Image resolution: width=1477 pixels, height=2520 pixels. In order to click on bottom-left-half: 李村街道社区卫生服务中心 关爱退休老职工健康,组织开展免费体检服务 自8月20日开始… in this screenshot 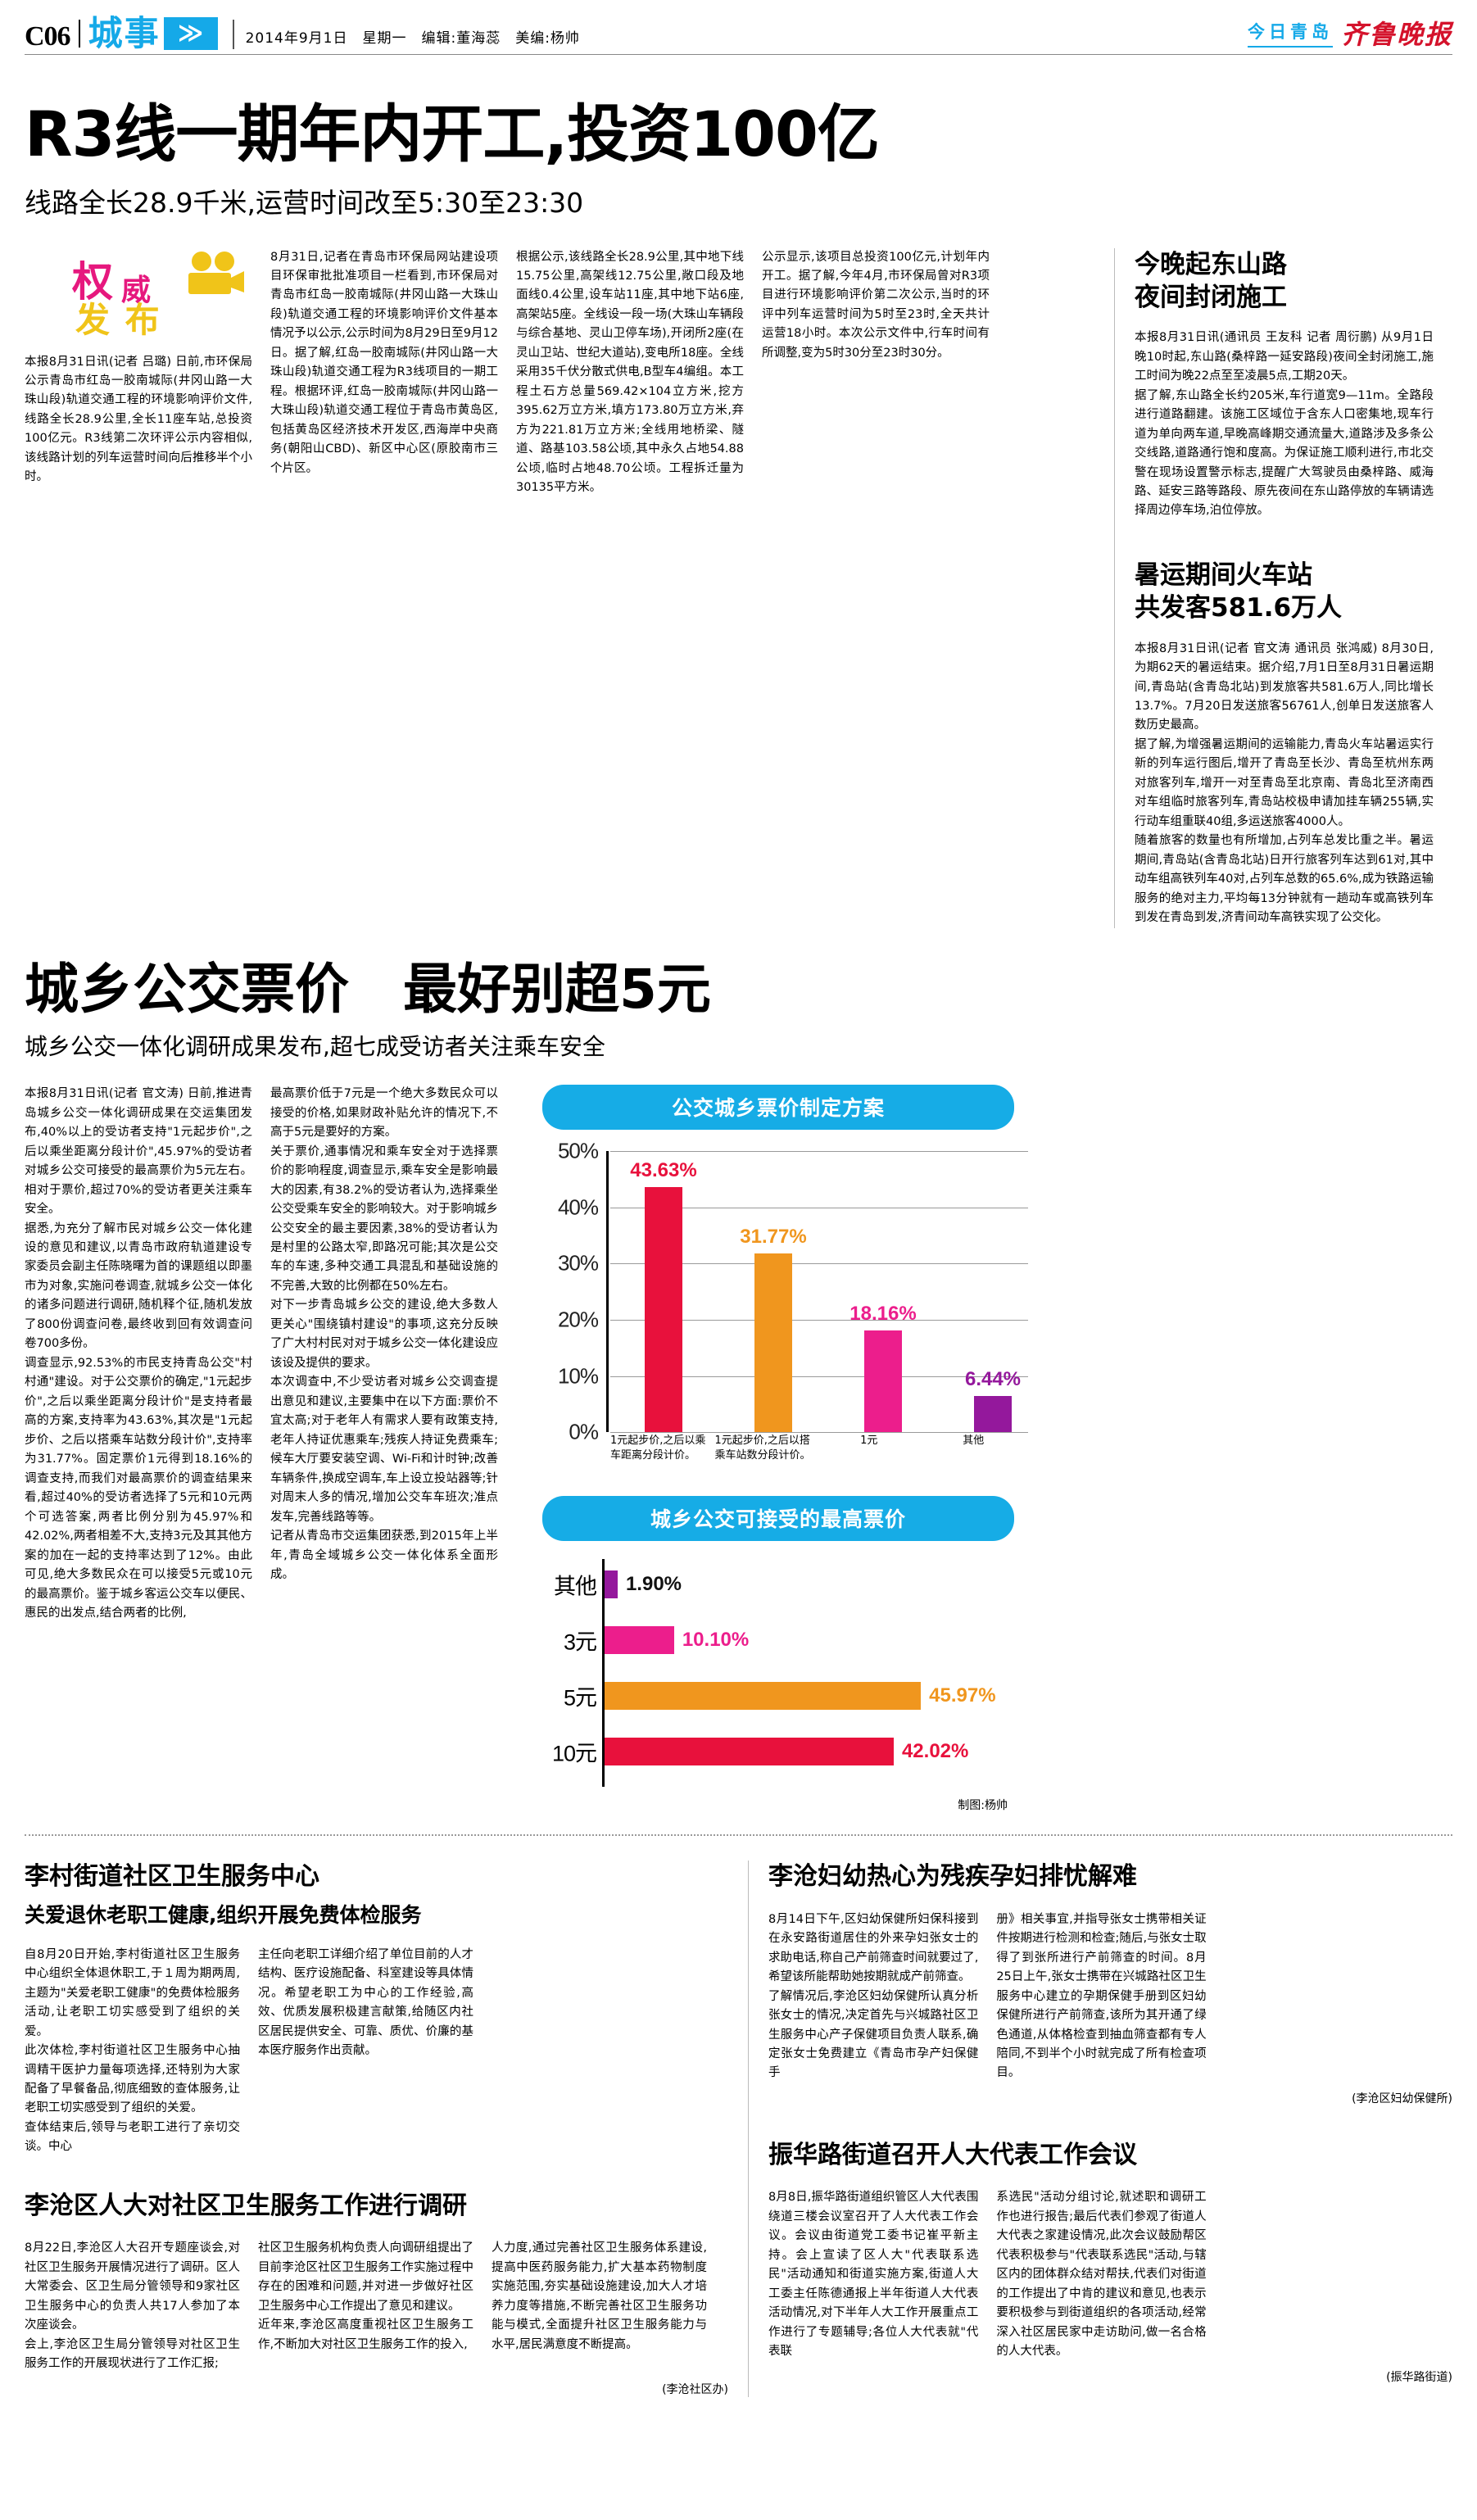, I will do `click(376, 2129)`.